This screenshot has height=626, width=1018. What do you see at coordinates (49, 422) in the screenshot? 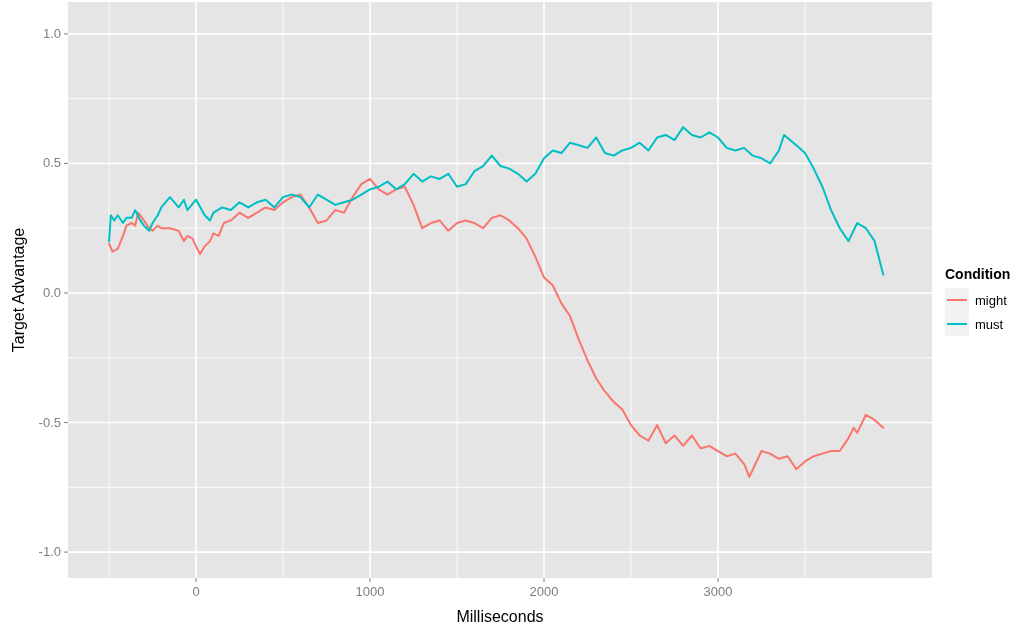
I see `y-tick-label: -0.5` at bounding box center [49, 422].